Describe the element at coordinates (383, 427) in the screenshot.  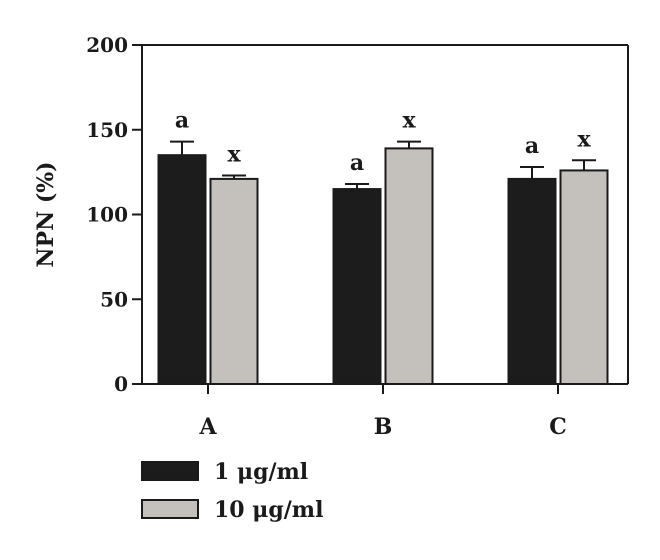
I see `x-category-label: B` at that location.